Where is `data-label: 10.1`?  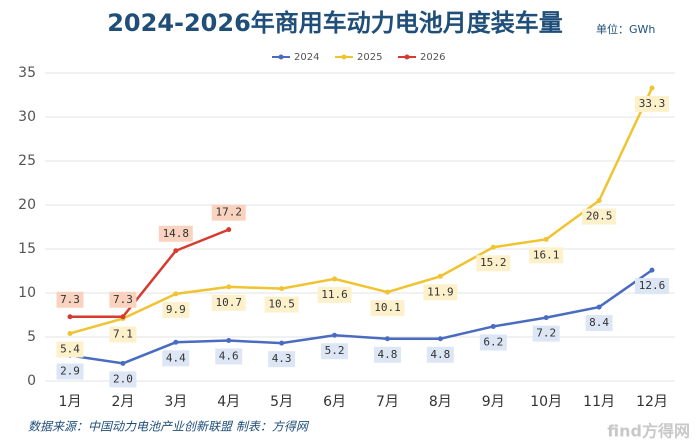 data-label: 10.1 is located at coordinates (387, 307).